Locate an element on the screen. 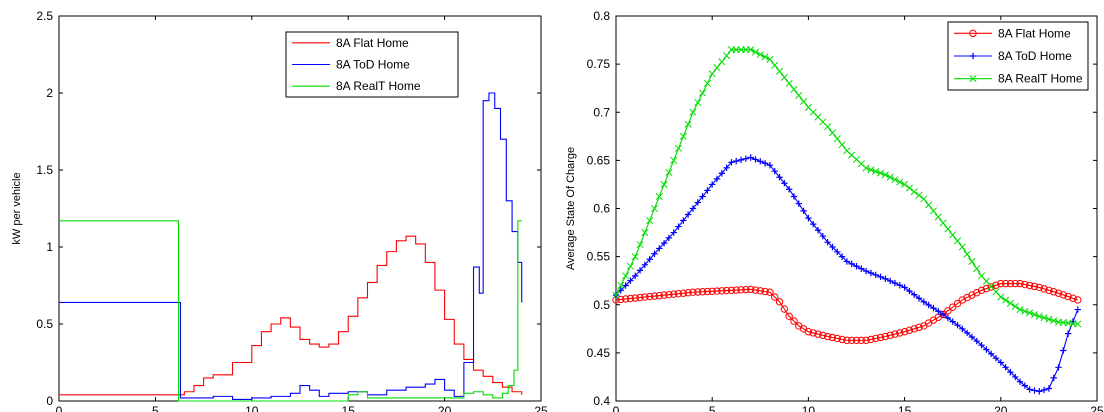 This screenshot has height=412, width=1104. x-tick-label: 20 is located at coordinates (1001, 408).